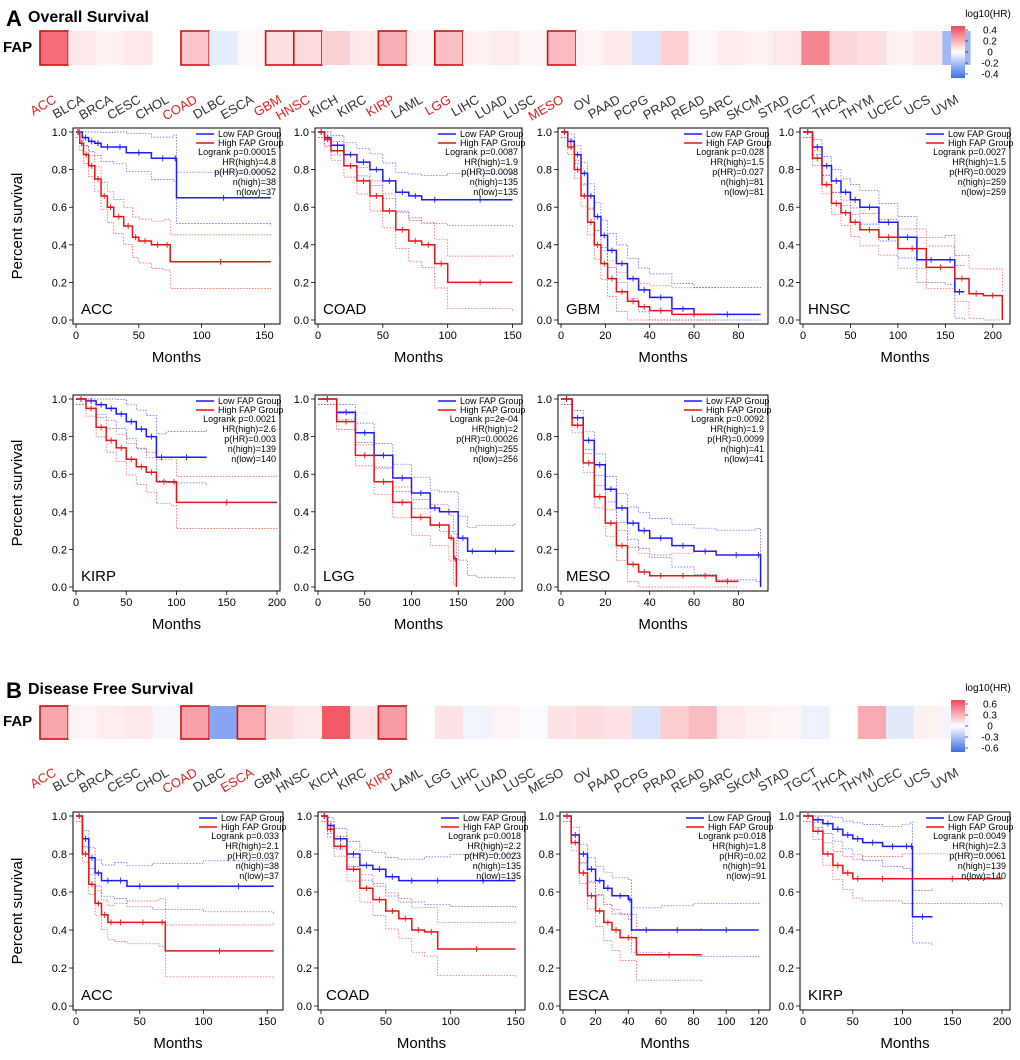 Image resolution: width=1020 pixels, height=1060 pixels. What do you see at coordinates (739, 846) in the screenshot?
I see `stat-line: HR(high)=1.8` at bounding box center [739, 846].